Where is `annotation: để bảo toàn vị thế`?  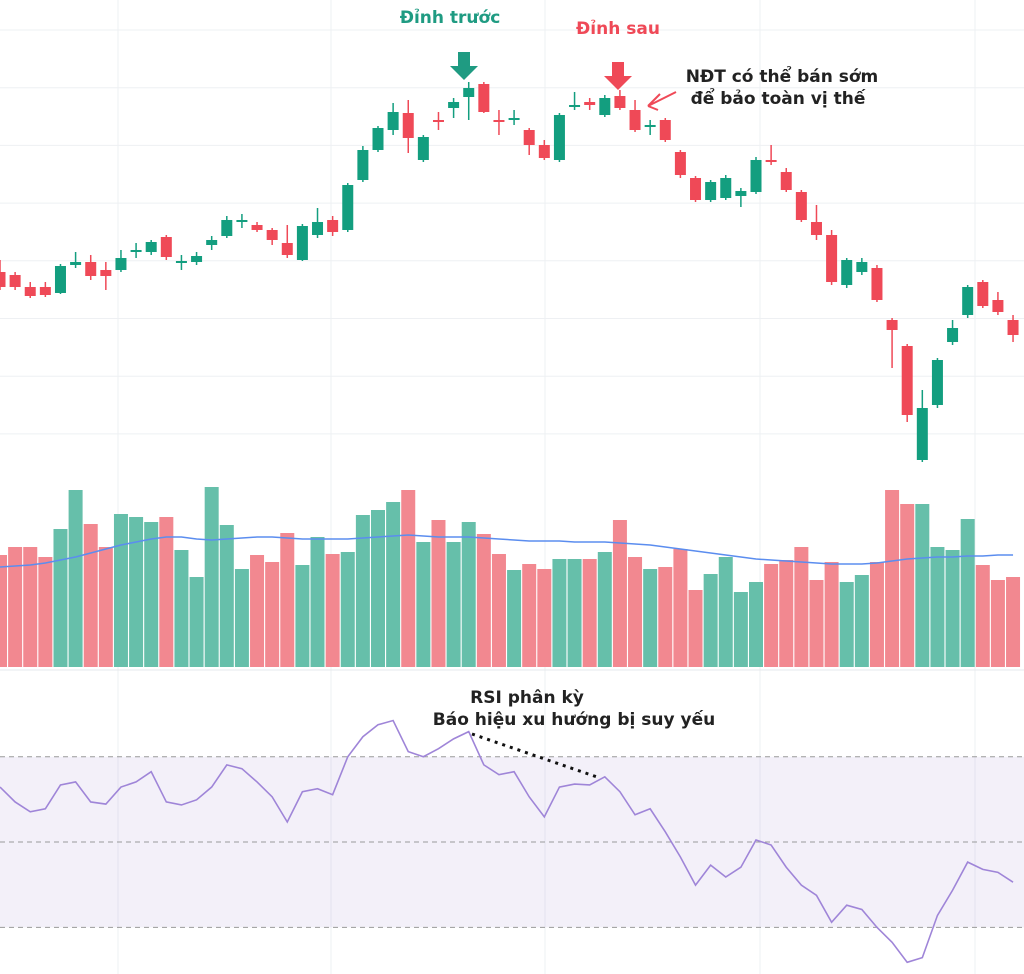
annotation: để bảo toàn vị thế is located at coordinates (778, 98).